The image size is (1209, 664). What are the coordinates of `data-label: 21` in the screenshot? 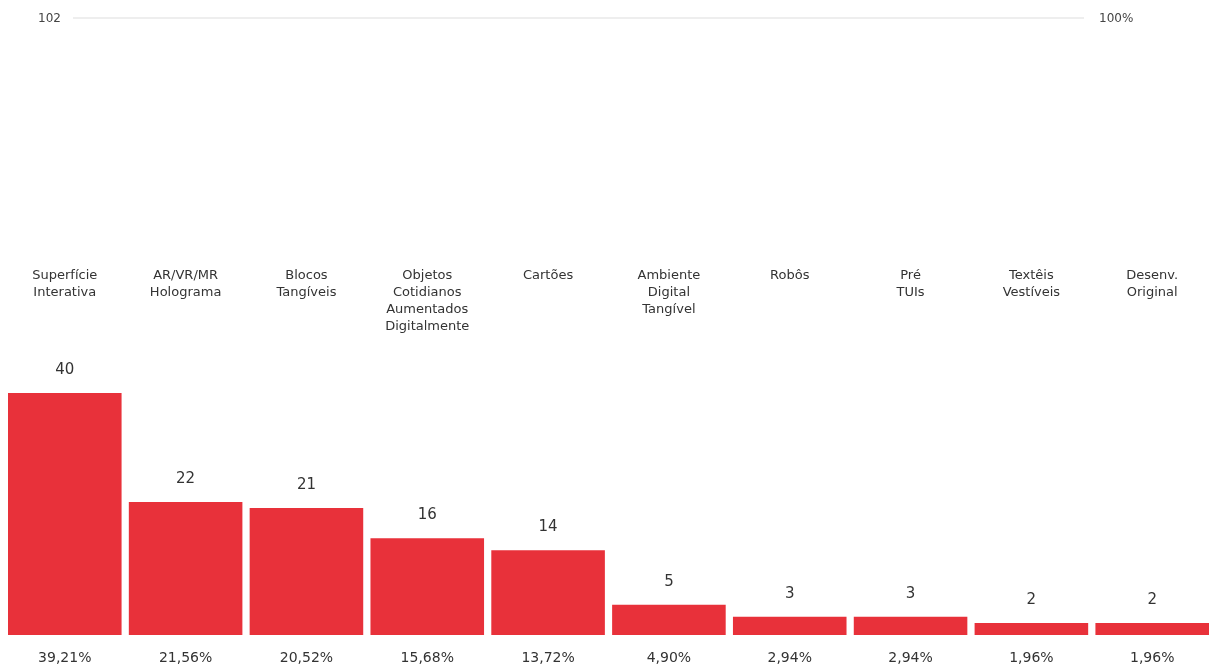 It's located at (306, 483).